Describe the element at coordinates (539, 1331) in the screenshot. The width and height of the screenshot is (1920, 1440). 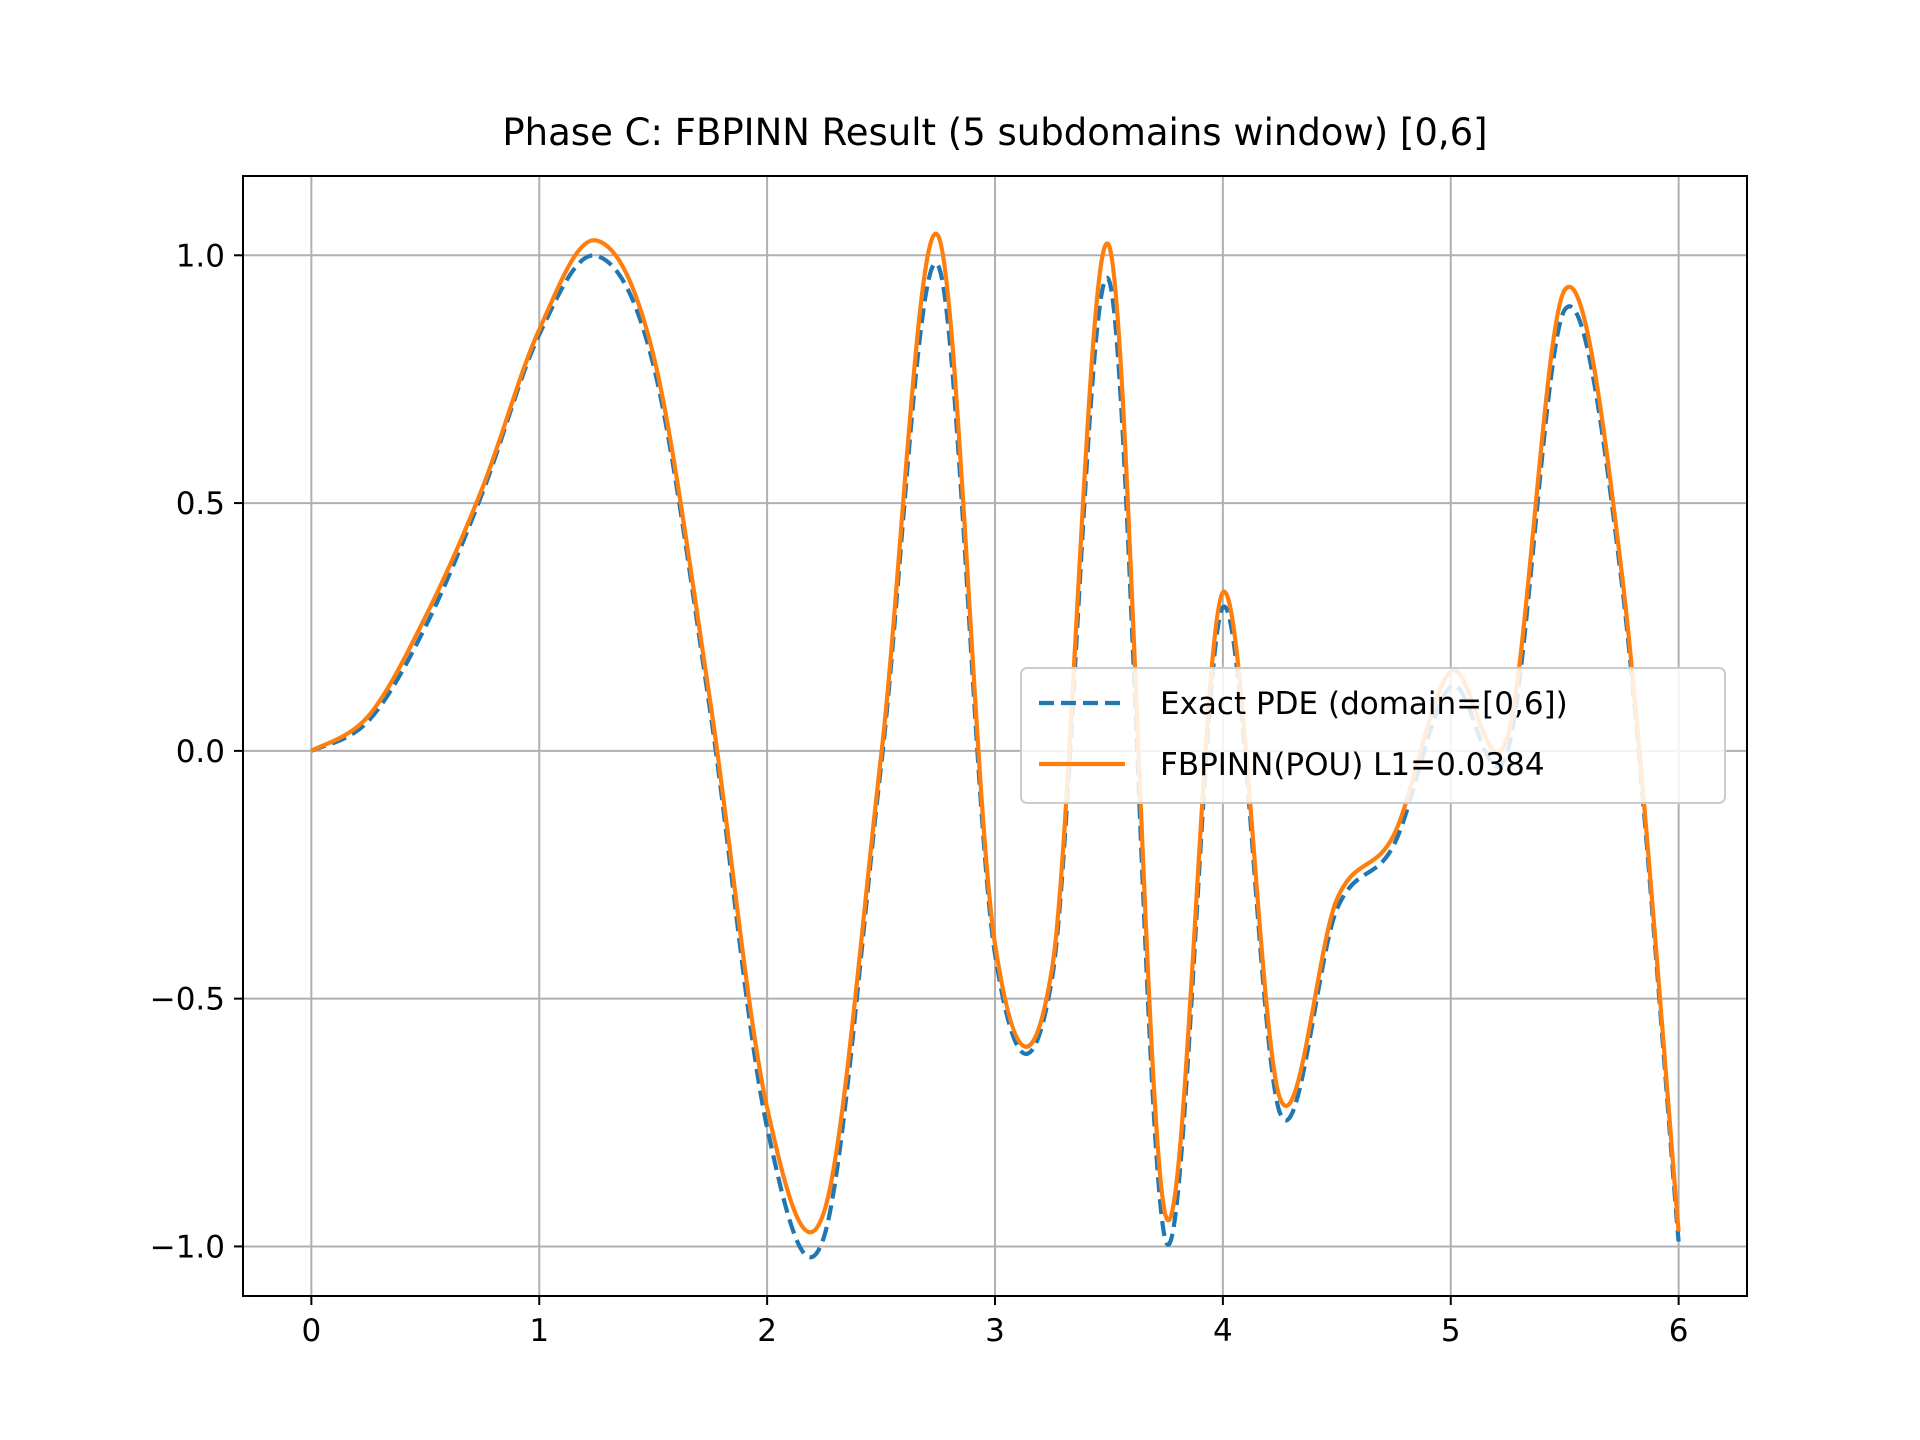
I see `x-tick-label: 1` at that location.